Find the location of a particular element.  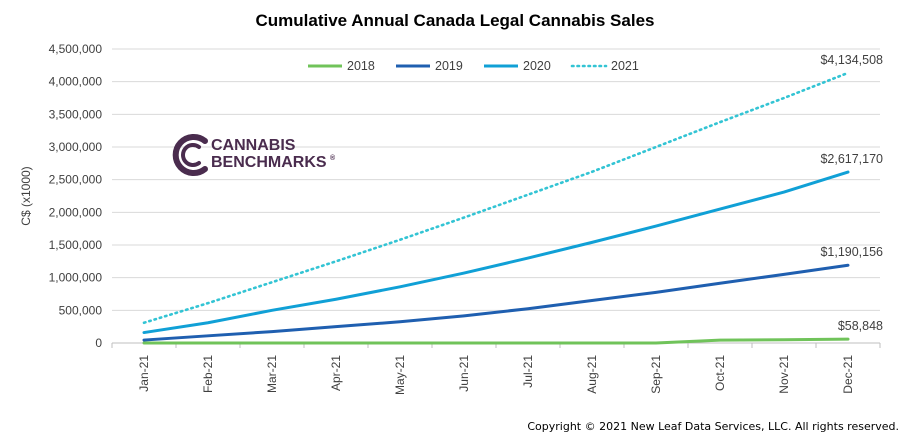

cannabis-benchmarks-logo: CANNABIS BENCHMARKS ® is located at coordinates (254, 155).